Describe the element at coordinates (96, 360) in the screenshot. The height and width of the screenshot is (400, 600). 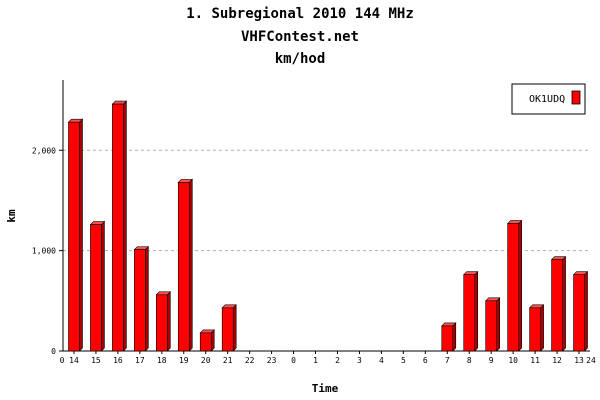
I see `x-tick-label: 15` at that location.